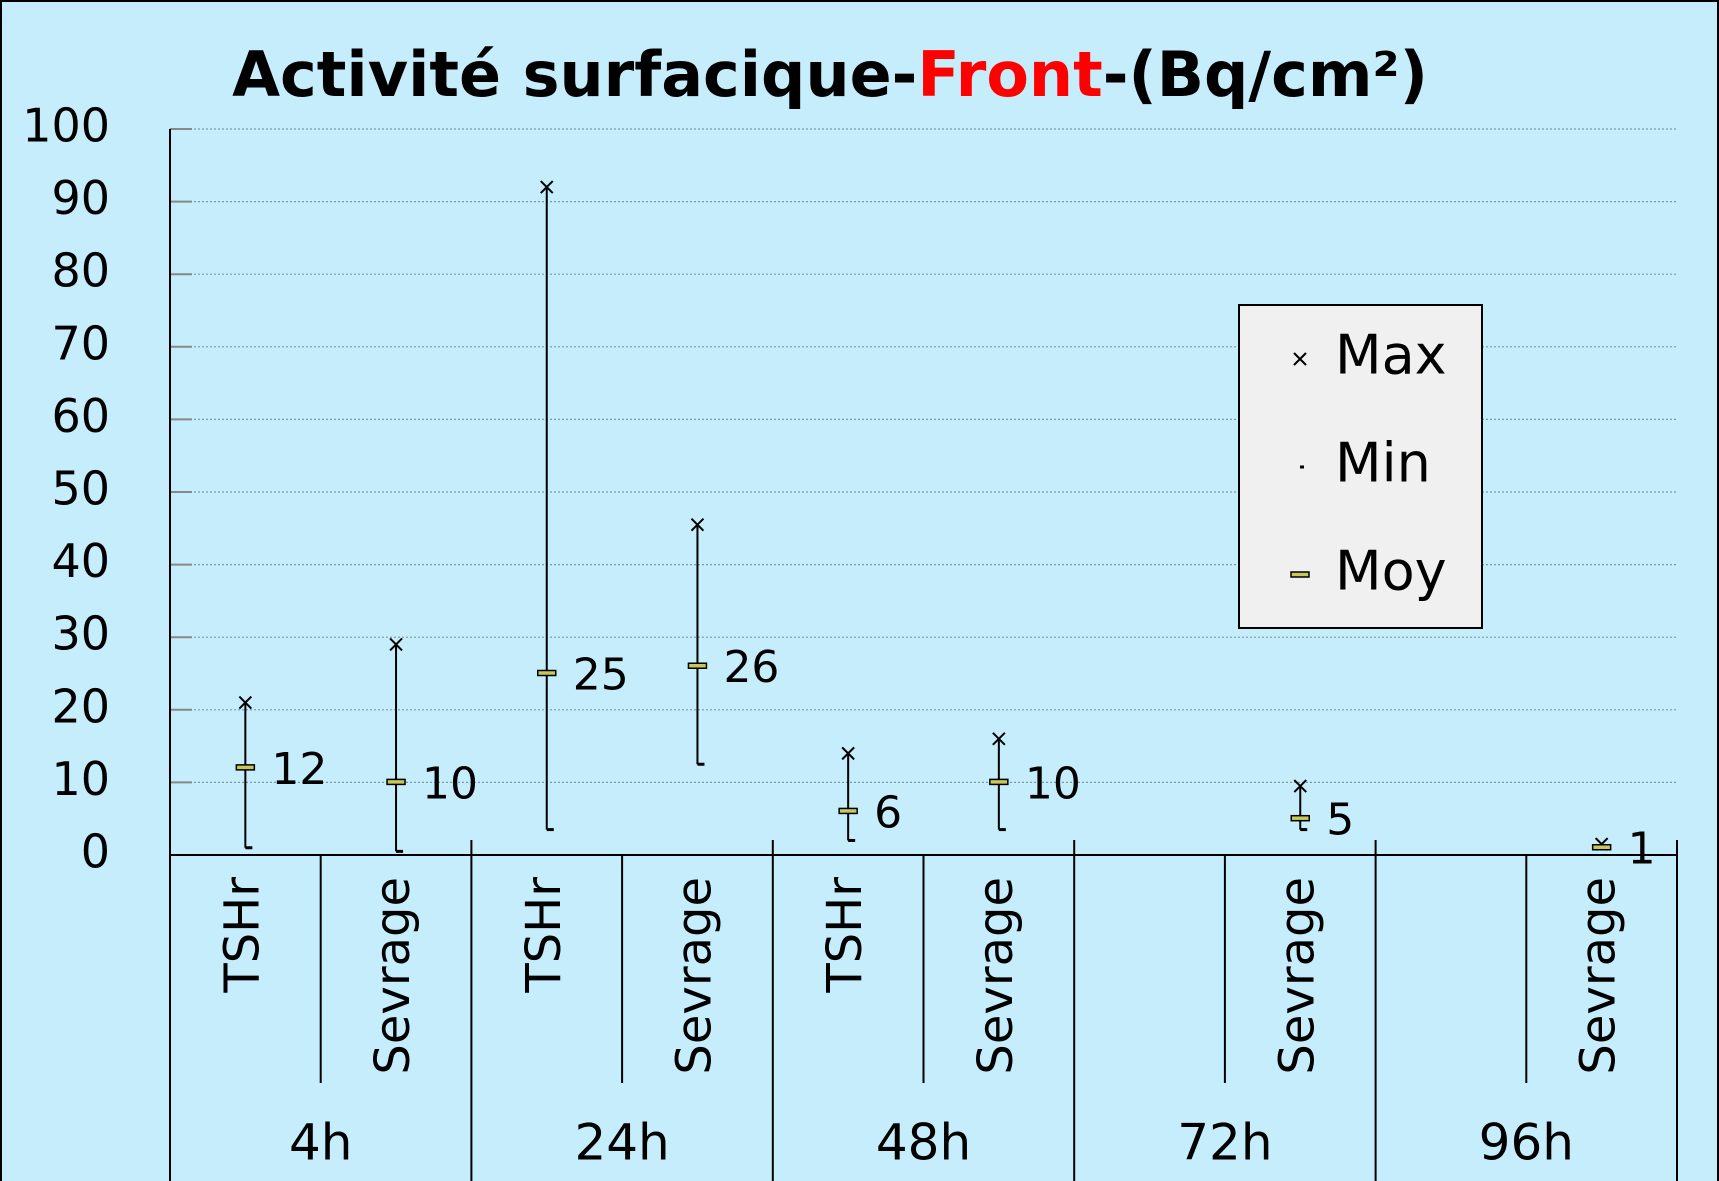 This screenshot has height=1181, width=1719. What do you see at coordinates (80, 561) in the screenshot?
I see `y-tick-label: 40` at bounding box center [80, 561].